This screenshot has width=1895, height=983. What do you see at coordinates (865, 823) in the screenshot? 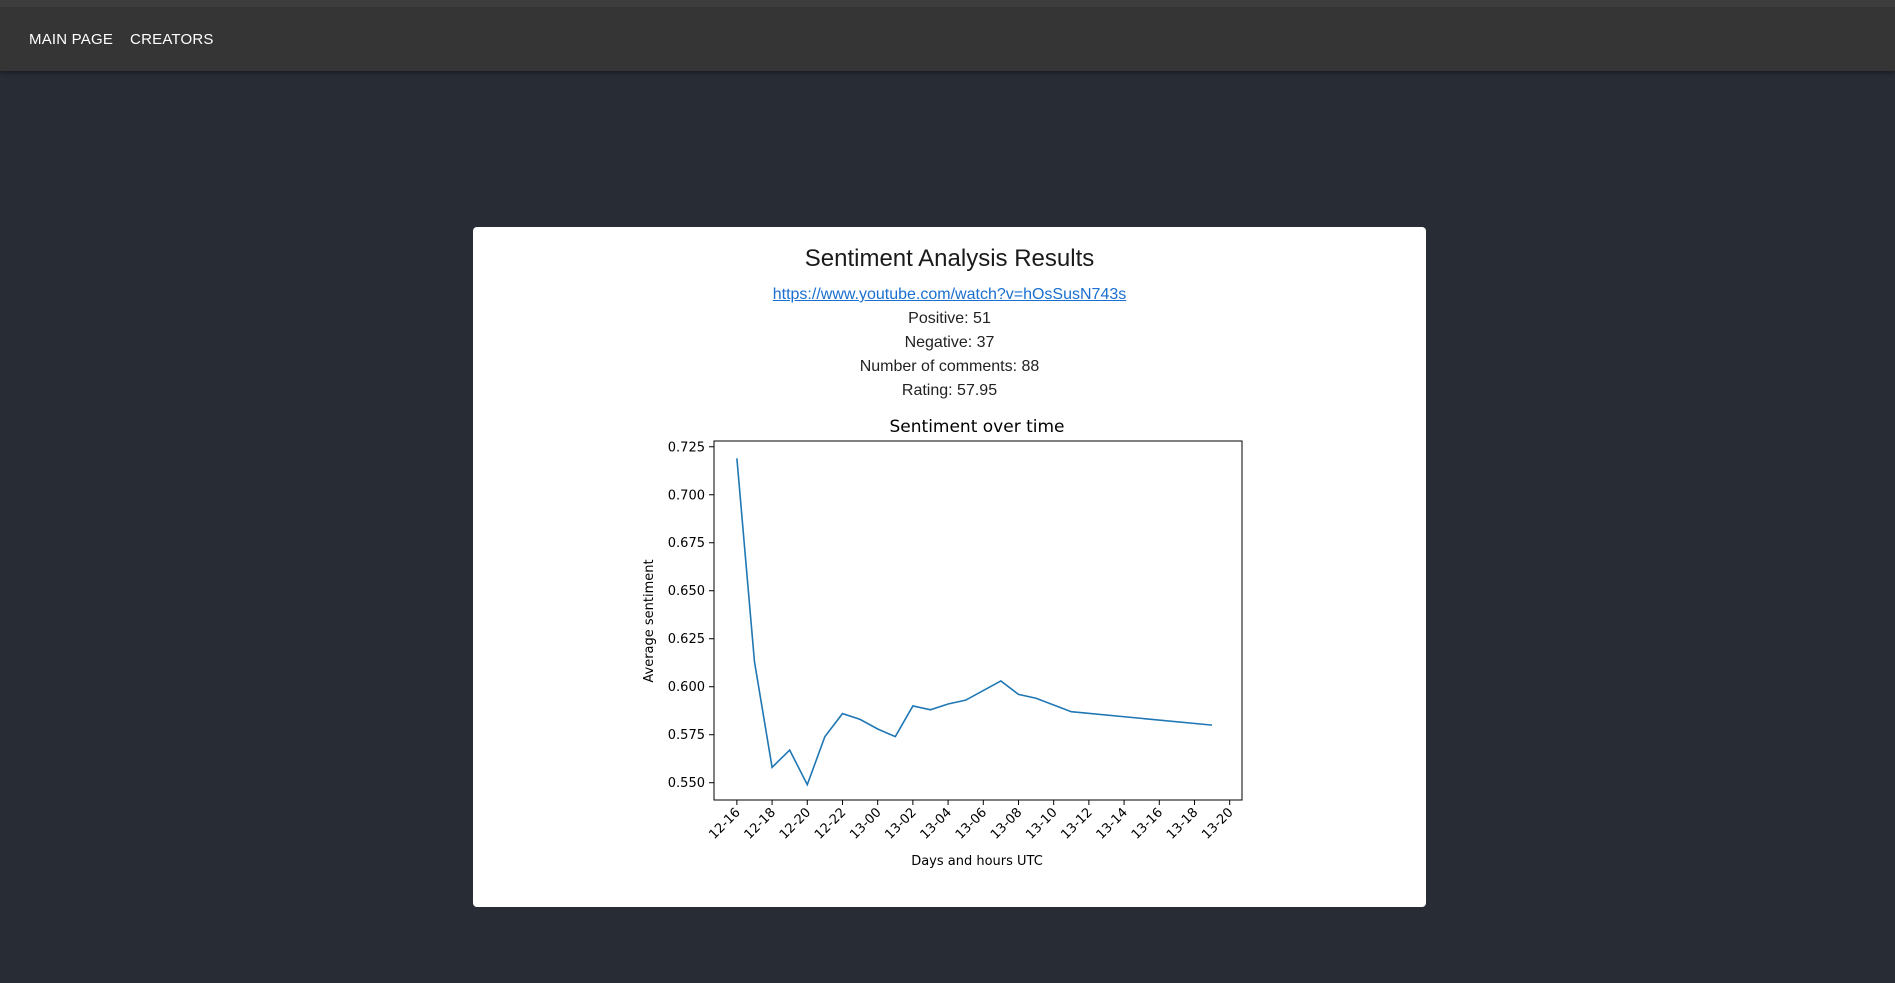
I see `x-tick-label: 13-00` at bounding box center [865, 823].